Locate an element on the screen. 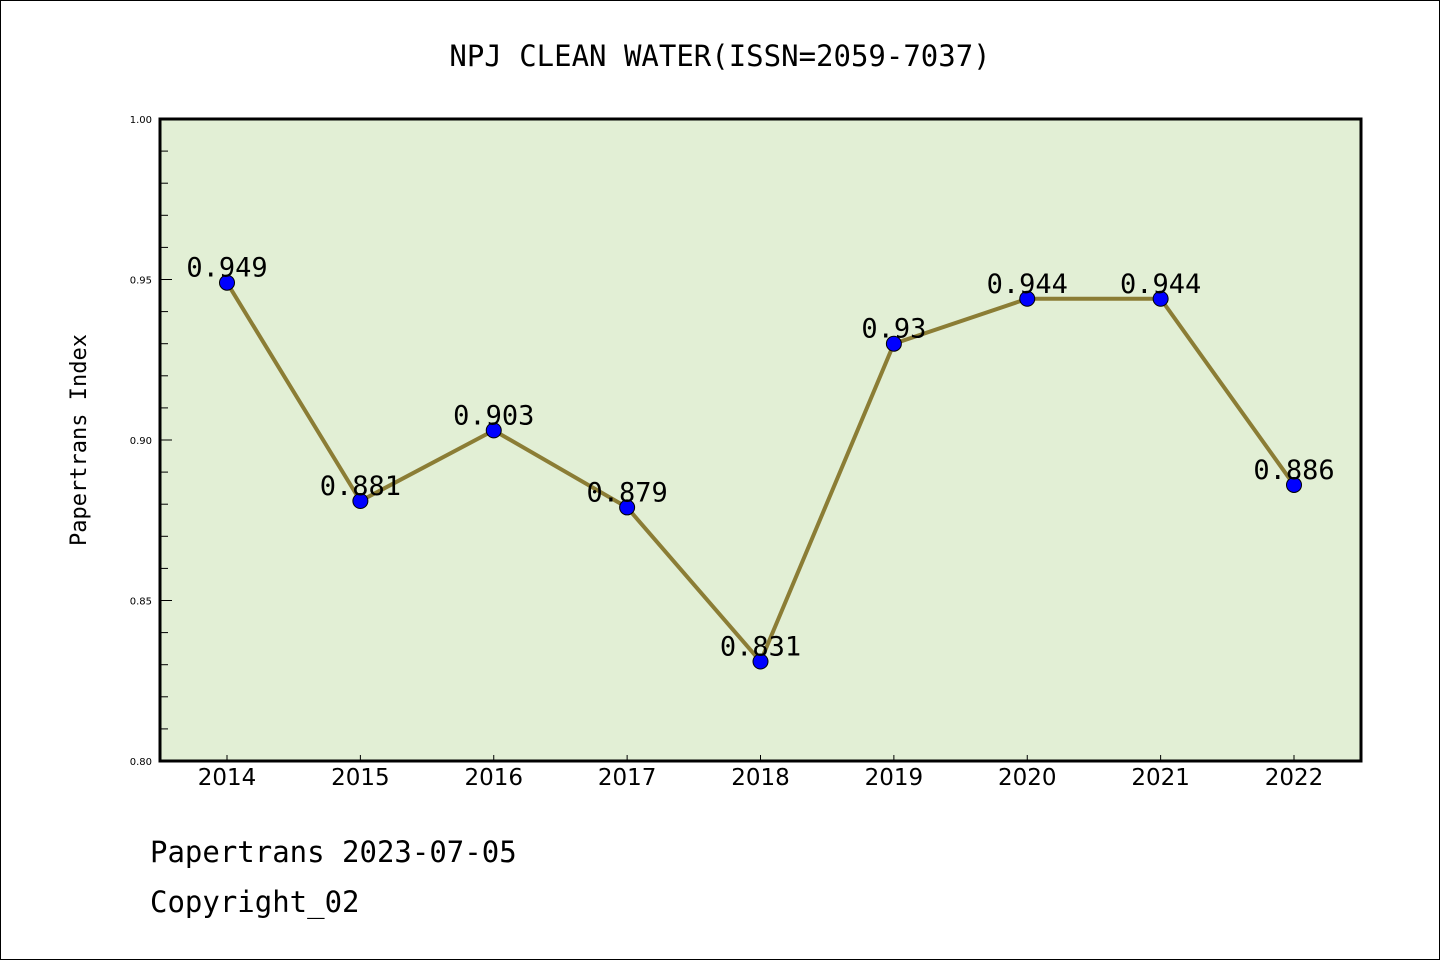 The height and width of the screenshot is (960, 1440). y-tick-label: 0.90 is located at coordinates (141, 441).